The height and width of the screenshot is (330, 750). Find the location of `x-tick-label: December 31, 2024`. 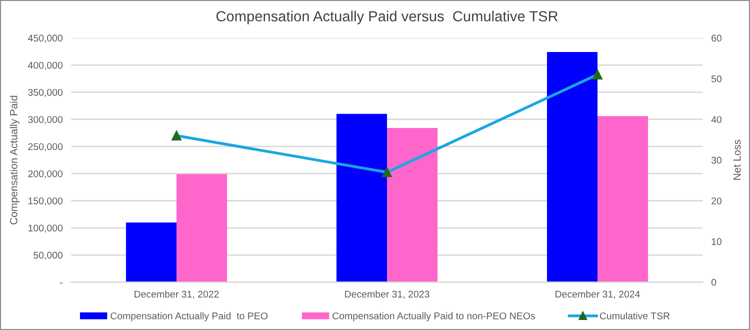

x-tick-label: December 31, 2024 is located at coordinates (598, 294).